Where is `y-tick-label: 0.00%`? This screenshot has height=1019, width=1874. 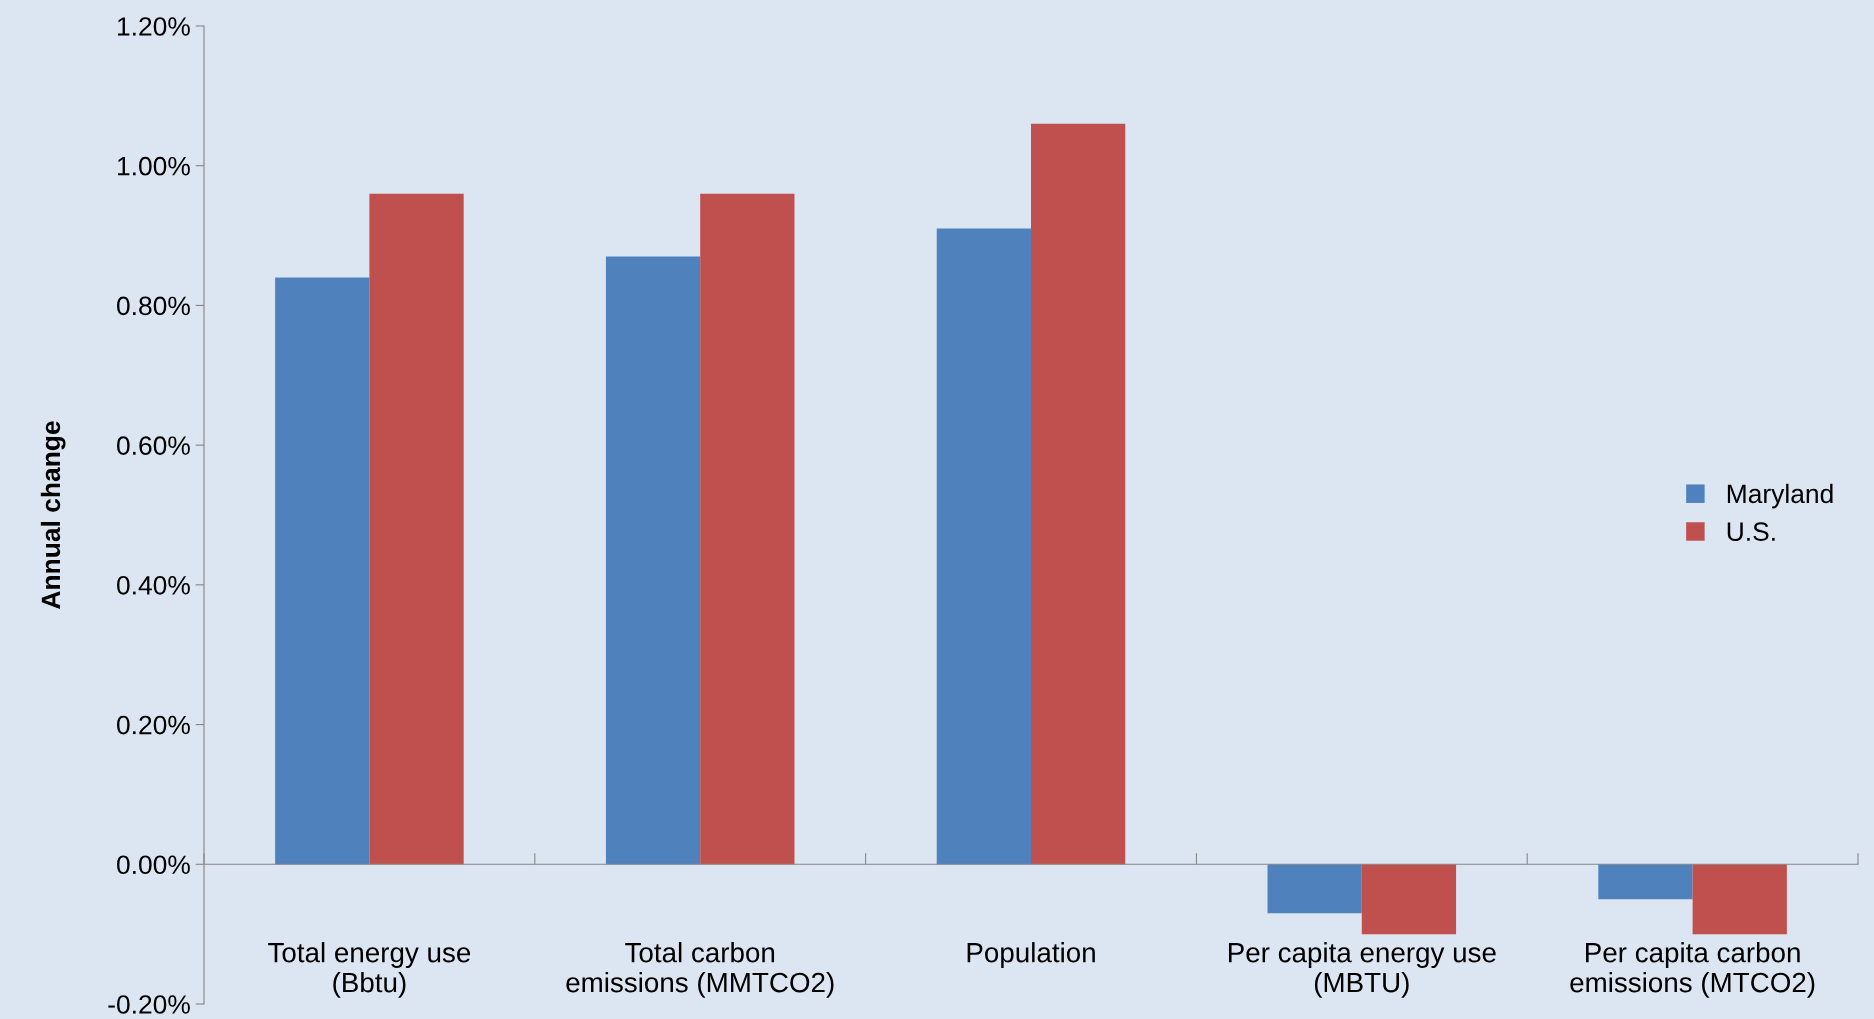 y-tick-label: 0.00% is located at coordinates (153, 865).